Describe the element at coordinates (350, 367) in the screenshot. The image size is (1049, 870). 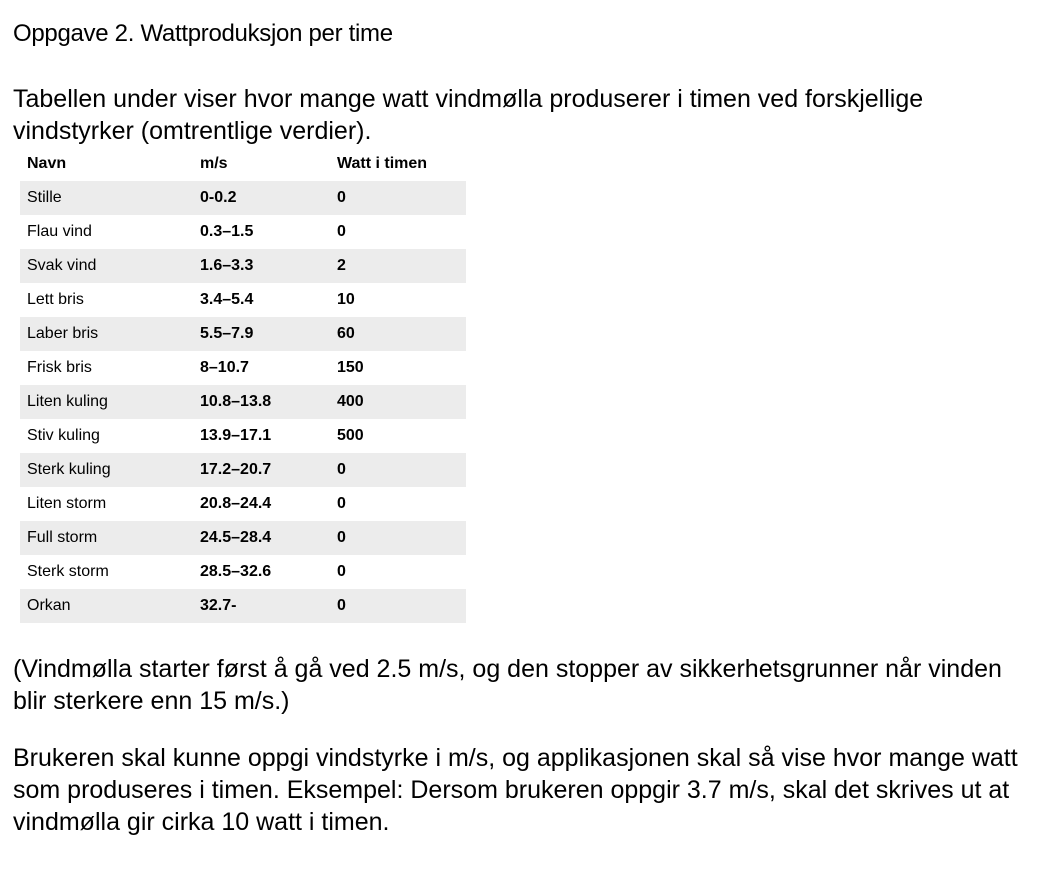
I see `cell-watt: 150` at that location.